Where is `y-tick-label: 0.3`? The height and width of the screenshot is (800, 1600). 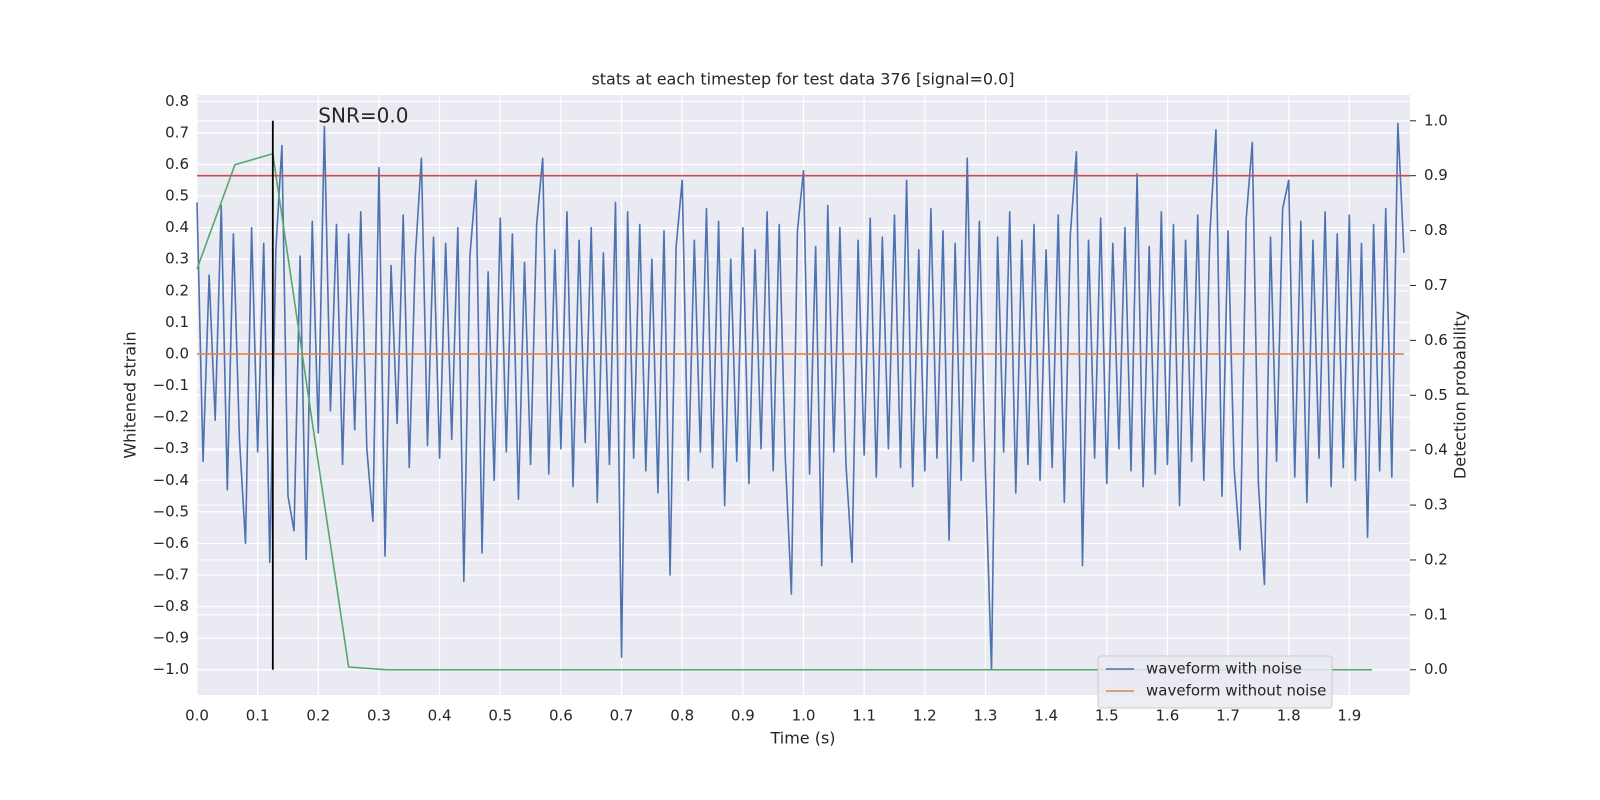
y-tick-label: 0.3 is located at coordinates (177, 259).